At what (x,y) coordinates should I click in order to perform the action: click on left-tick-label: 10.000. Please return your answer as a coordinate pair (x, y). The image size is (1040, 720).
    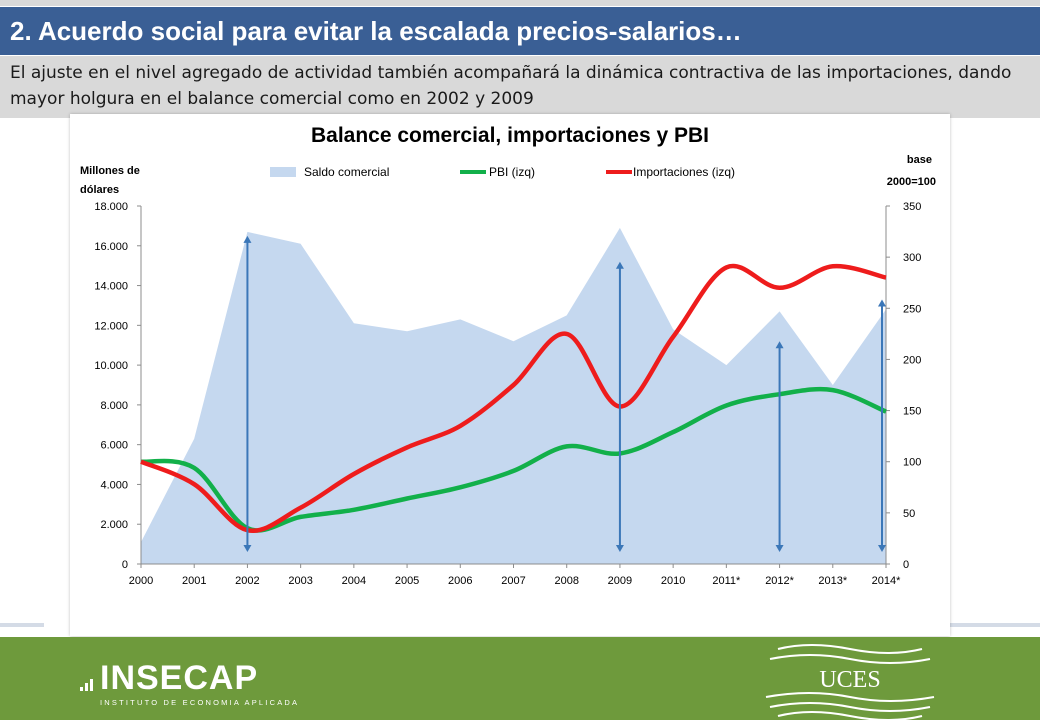
    Looking at the image, I should click on (111, 366).